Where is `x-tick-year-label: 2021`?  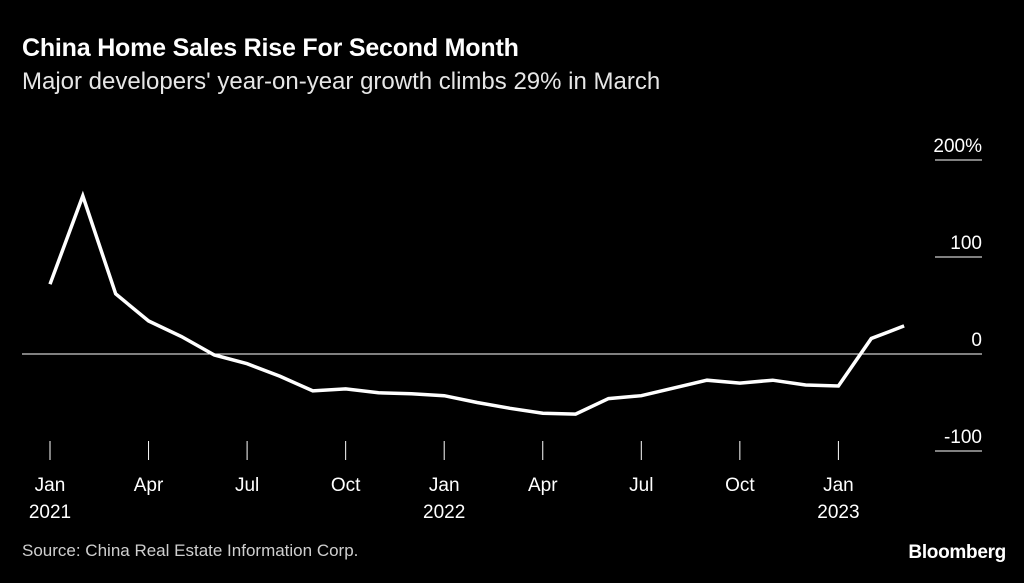
x-tick-year-label: 2021 is located at coordinates (50, 512).